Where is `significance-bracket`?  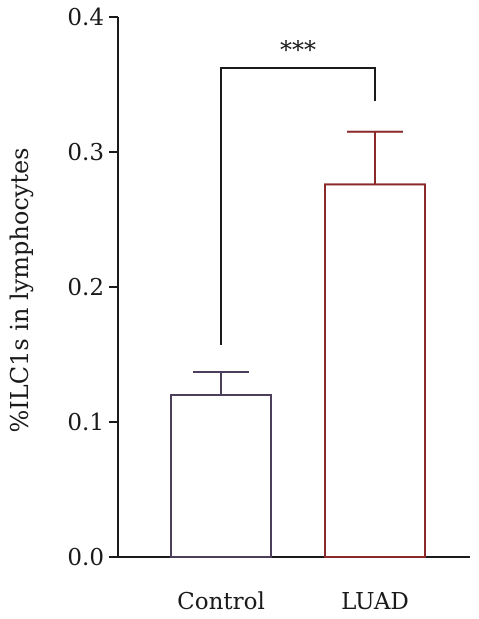 significance-bracket is located at coordinates (298, 206).